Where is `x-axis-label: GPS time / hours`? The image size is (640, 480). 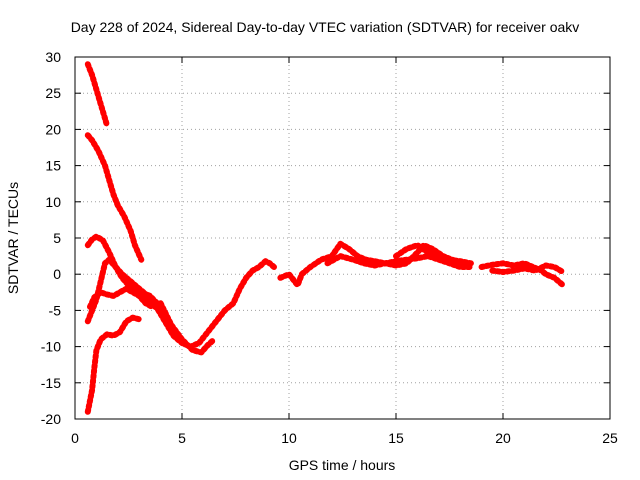
x-axis-label: GPS time / hours is located at coordinates (342, 465).